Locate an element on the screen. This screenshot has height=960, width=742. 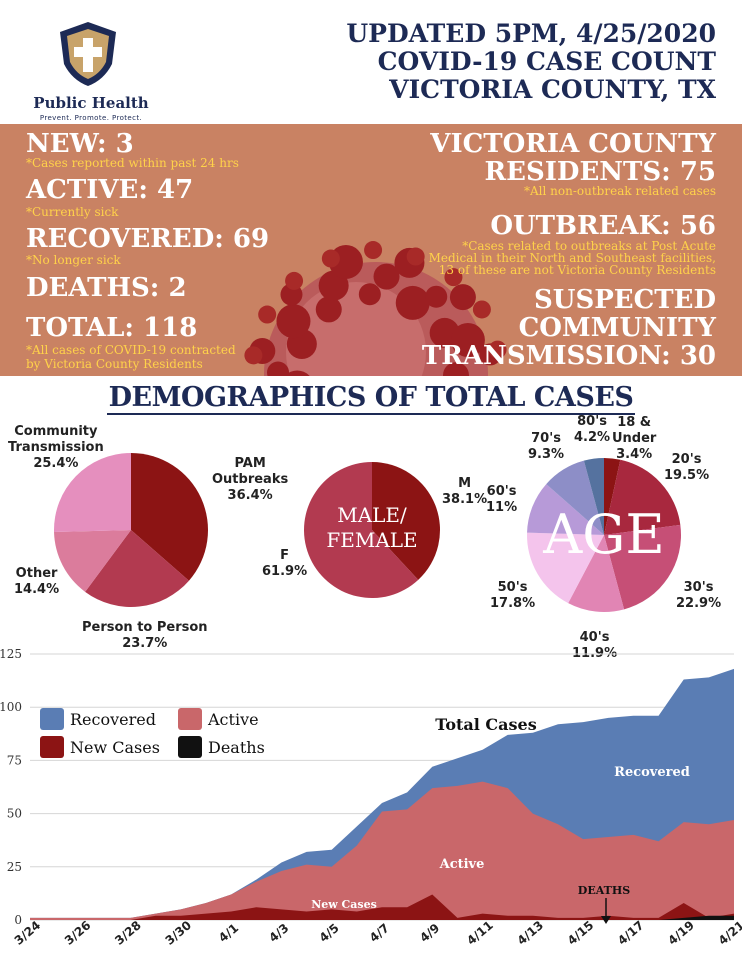
deaths-annotation: DEATHS is located at coordinates (604, 890).